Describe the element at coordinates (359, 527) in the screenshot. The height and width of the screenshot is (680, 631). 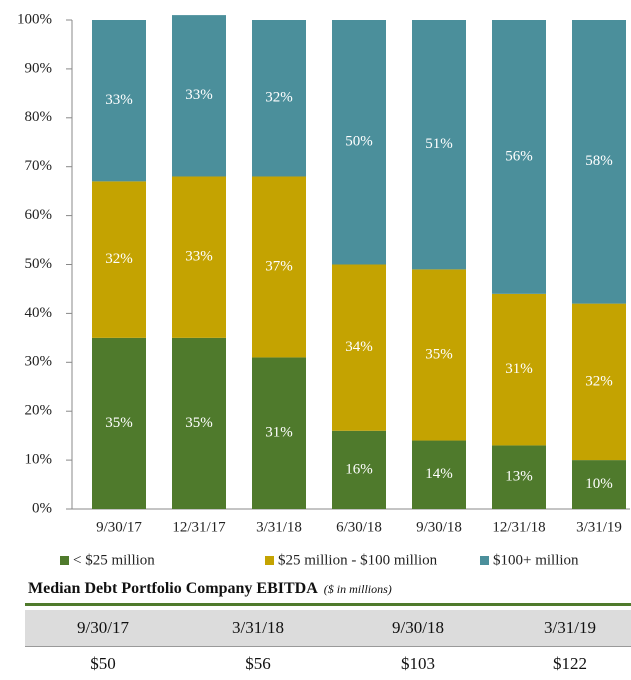
I see `x-tick-label: 6/30/18` at that location.